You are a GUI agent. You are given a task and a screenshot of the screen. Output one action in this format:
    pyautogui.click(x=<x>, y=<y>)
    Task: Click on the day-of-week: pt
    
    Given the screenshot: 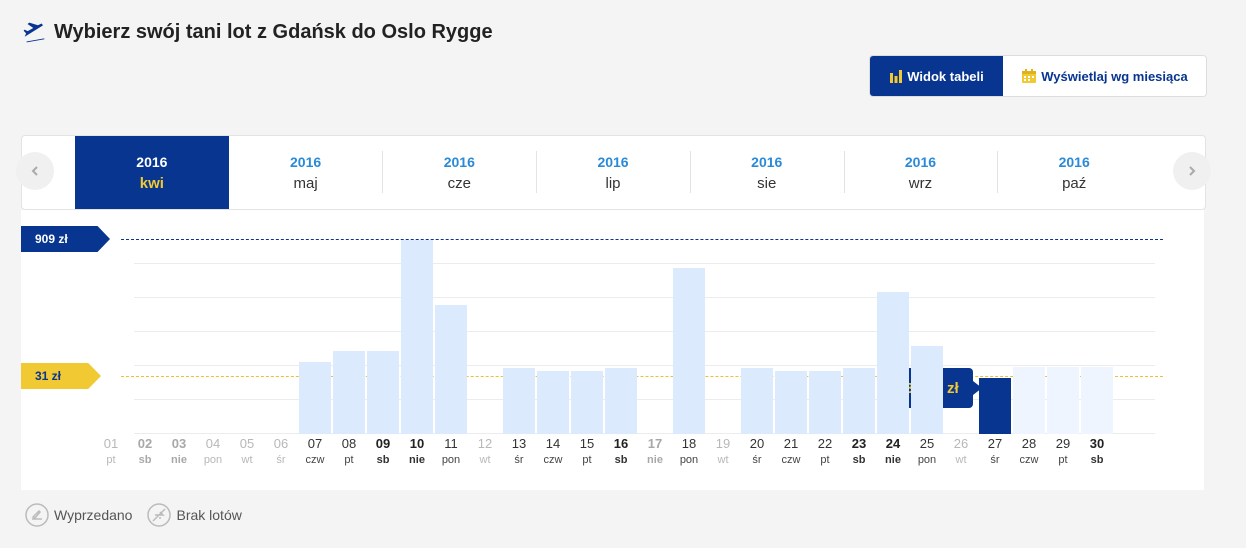 What is the action you would take?
    pyautogui.click(x=825, y=460)
    